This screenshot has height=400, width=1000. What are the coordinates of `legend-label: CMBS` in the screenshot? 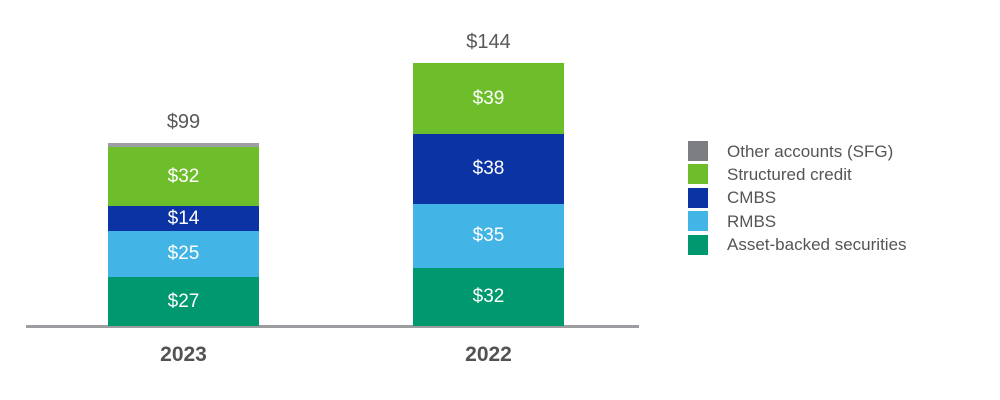 It's located at (752, 198).